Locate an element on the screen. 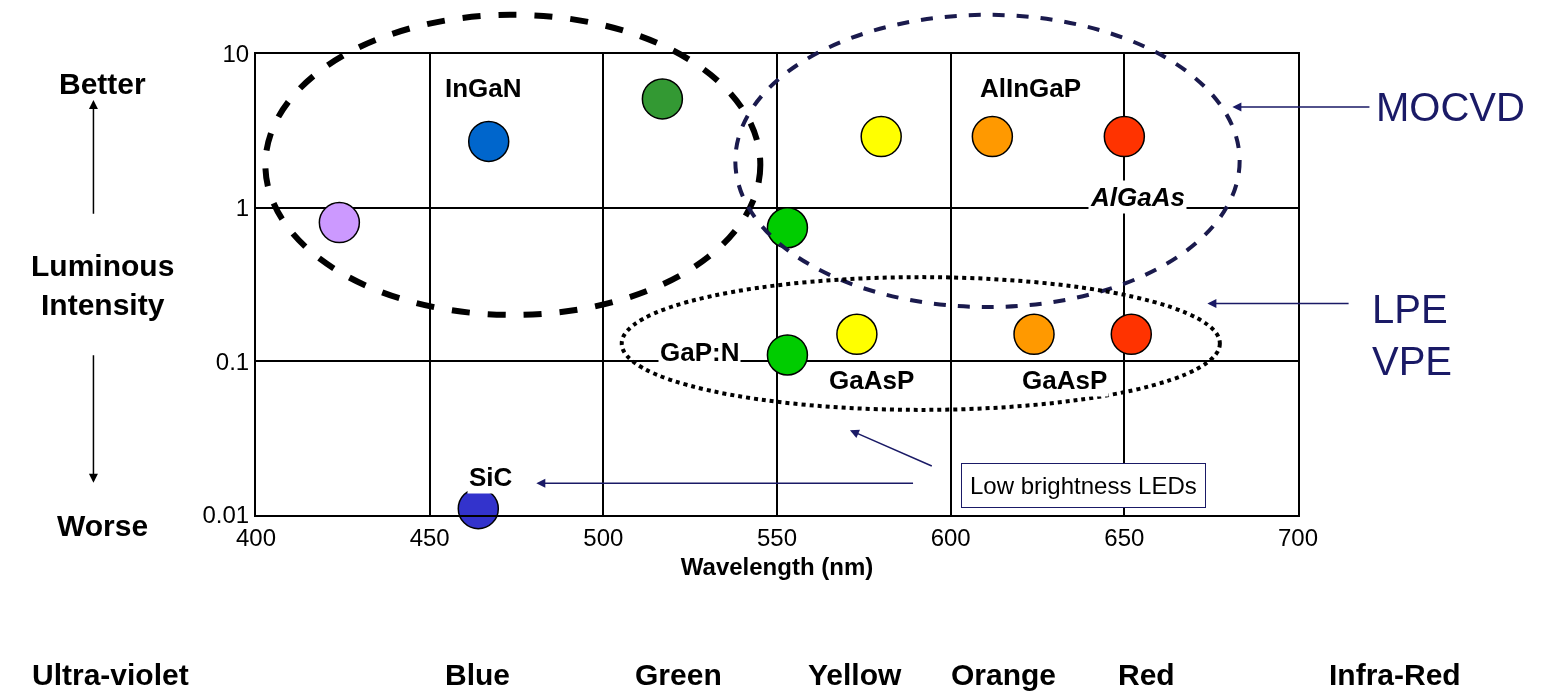  text: Blue is located at coordinates (478, 674).